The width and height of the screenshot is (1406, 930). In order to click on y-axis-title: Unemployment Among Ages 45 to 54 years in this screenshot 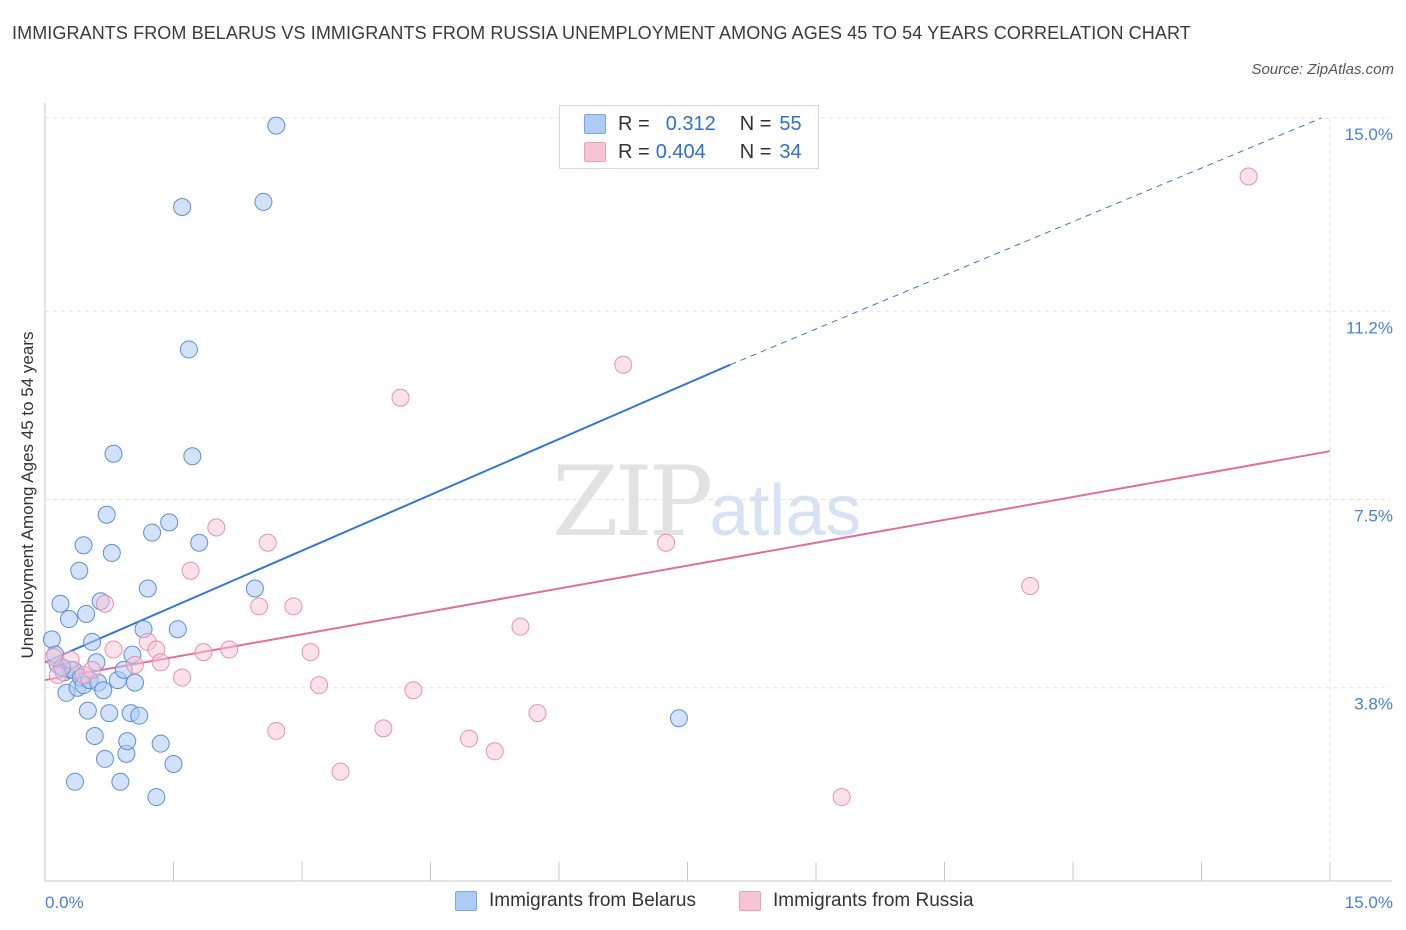, I will do `click(27, 495)`.